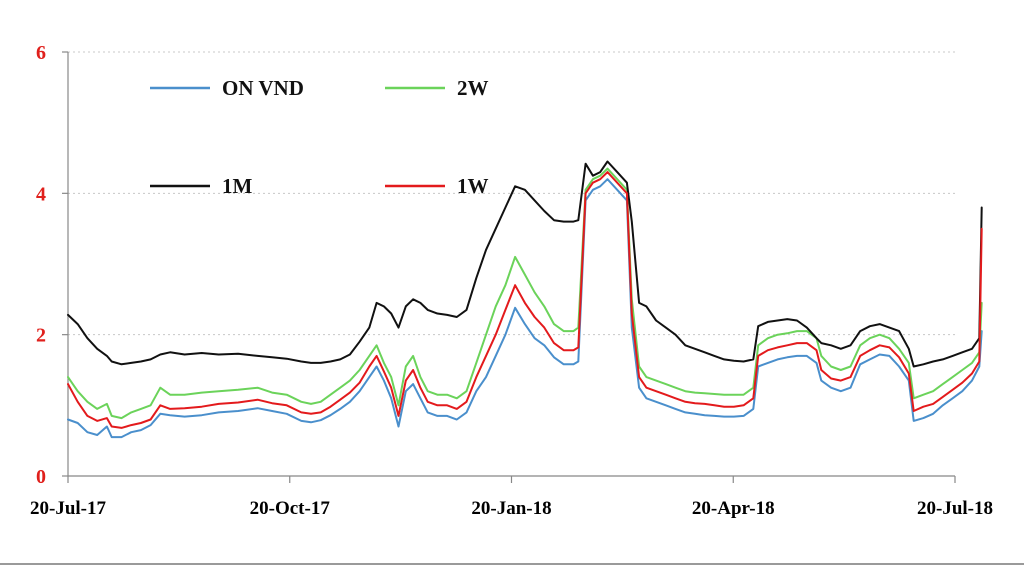 The image size is (1024, 575). What do you see at coordinates (237, 186) in the screenshot?
I see `legend-label: 1M` at bounding box center [237, 186].